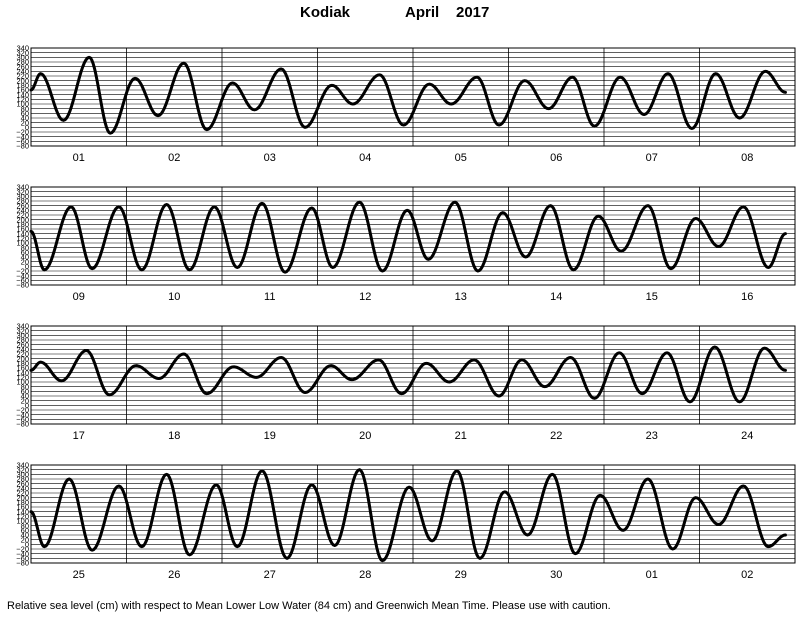  What do you see at coordinates (79, 436) in the screenshot?
I see `day-label: 17` at bounding box center [79, 436].